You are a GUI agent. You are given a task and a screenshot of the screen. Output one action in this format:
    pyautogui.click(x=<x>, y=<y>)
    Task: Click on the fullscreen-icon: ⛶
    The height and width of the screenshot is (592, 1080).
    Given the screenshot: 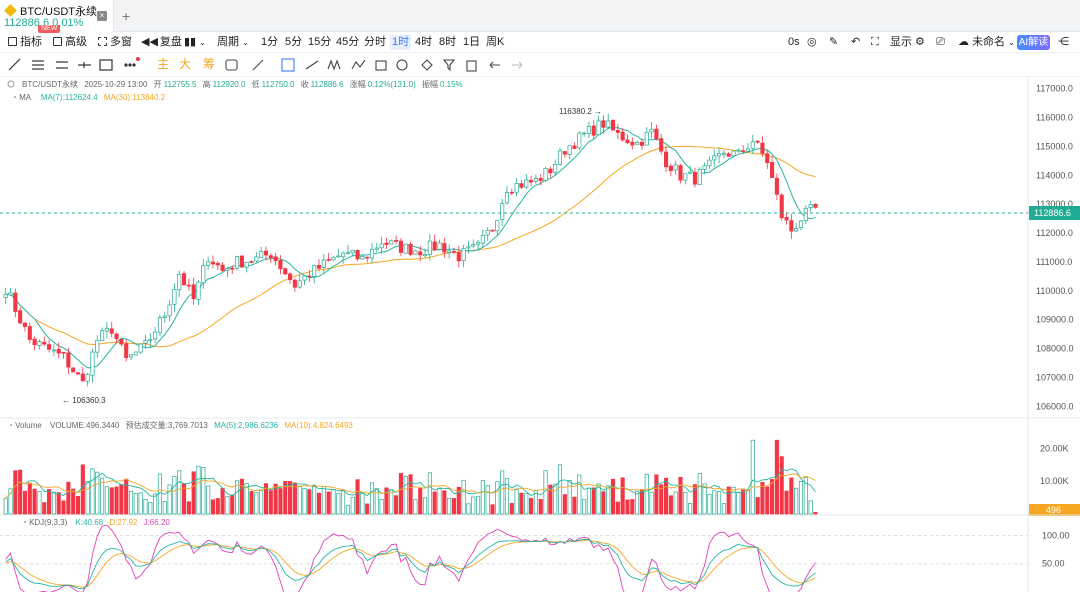 What is the action you would take?
    pyautogui.click(x=875, y=42)
    